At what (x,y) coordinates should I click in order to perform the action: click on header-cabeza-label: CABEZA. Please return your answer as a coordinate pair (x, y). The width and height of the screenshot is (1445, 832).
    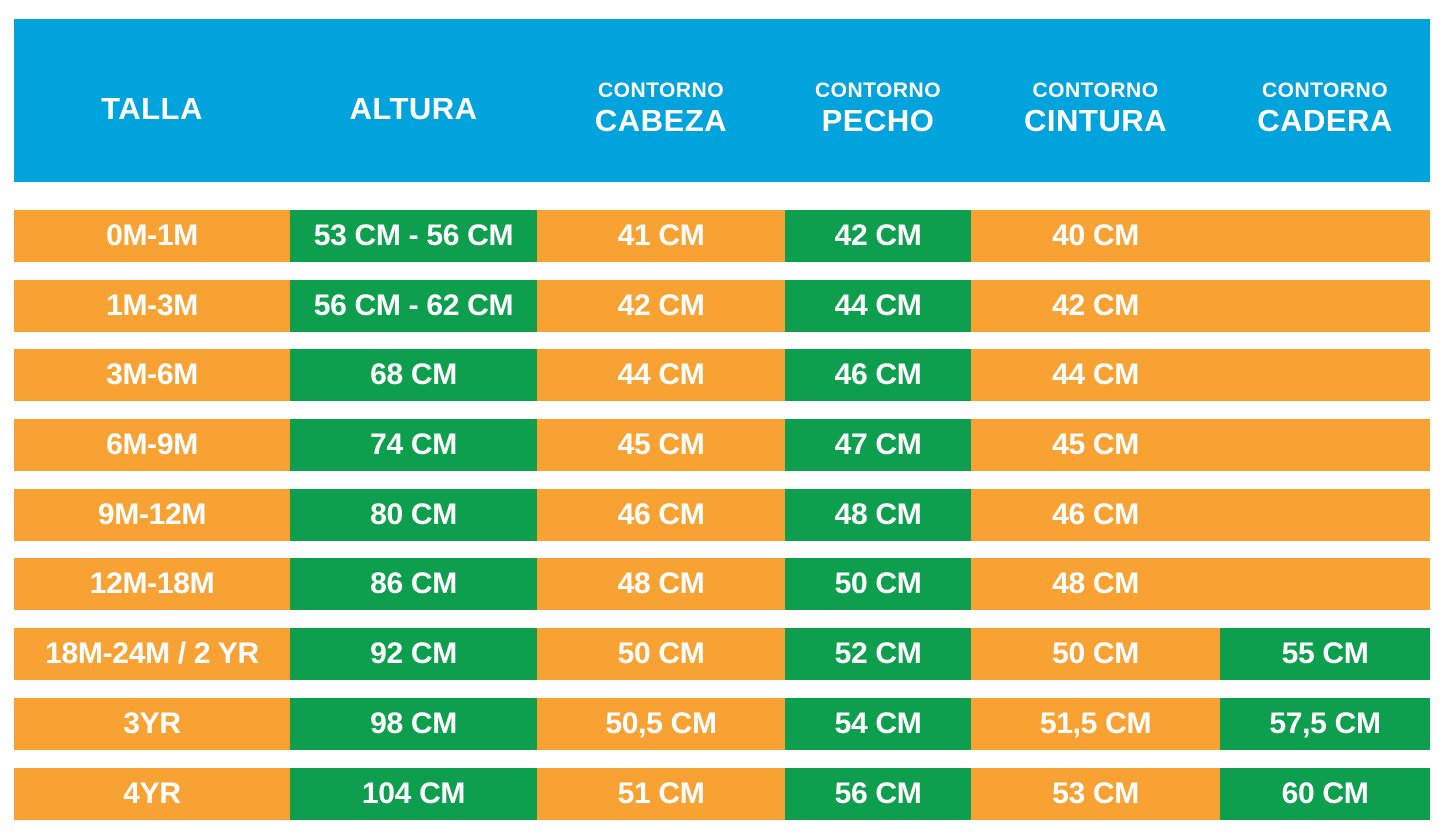
    Looking at the image, I should click on (661, 120).